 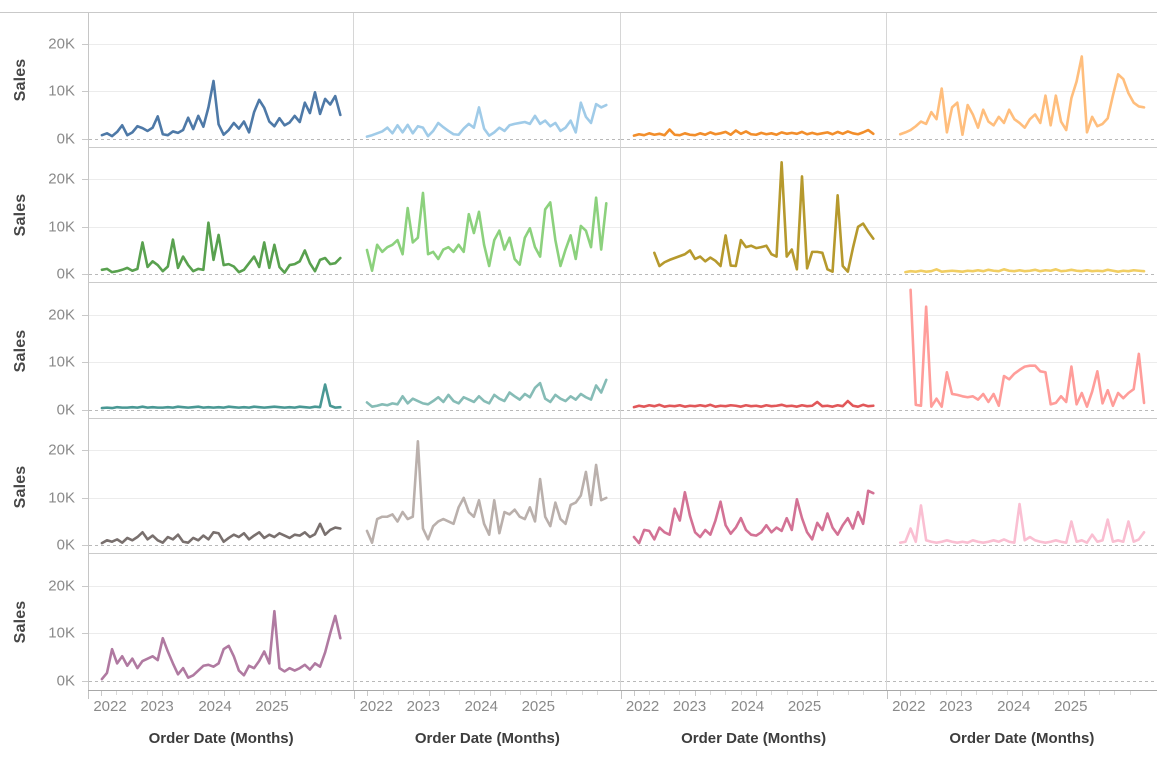 I want to click on empty-chart-panel, so click(x=487, y=622).